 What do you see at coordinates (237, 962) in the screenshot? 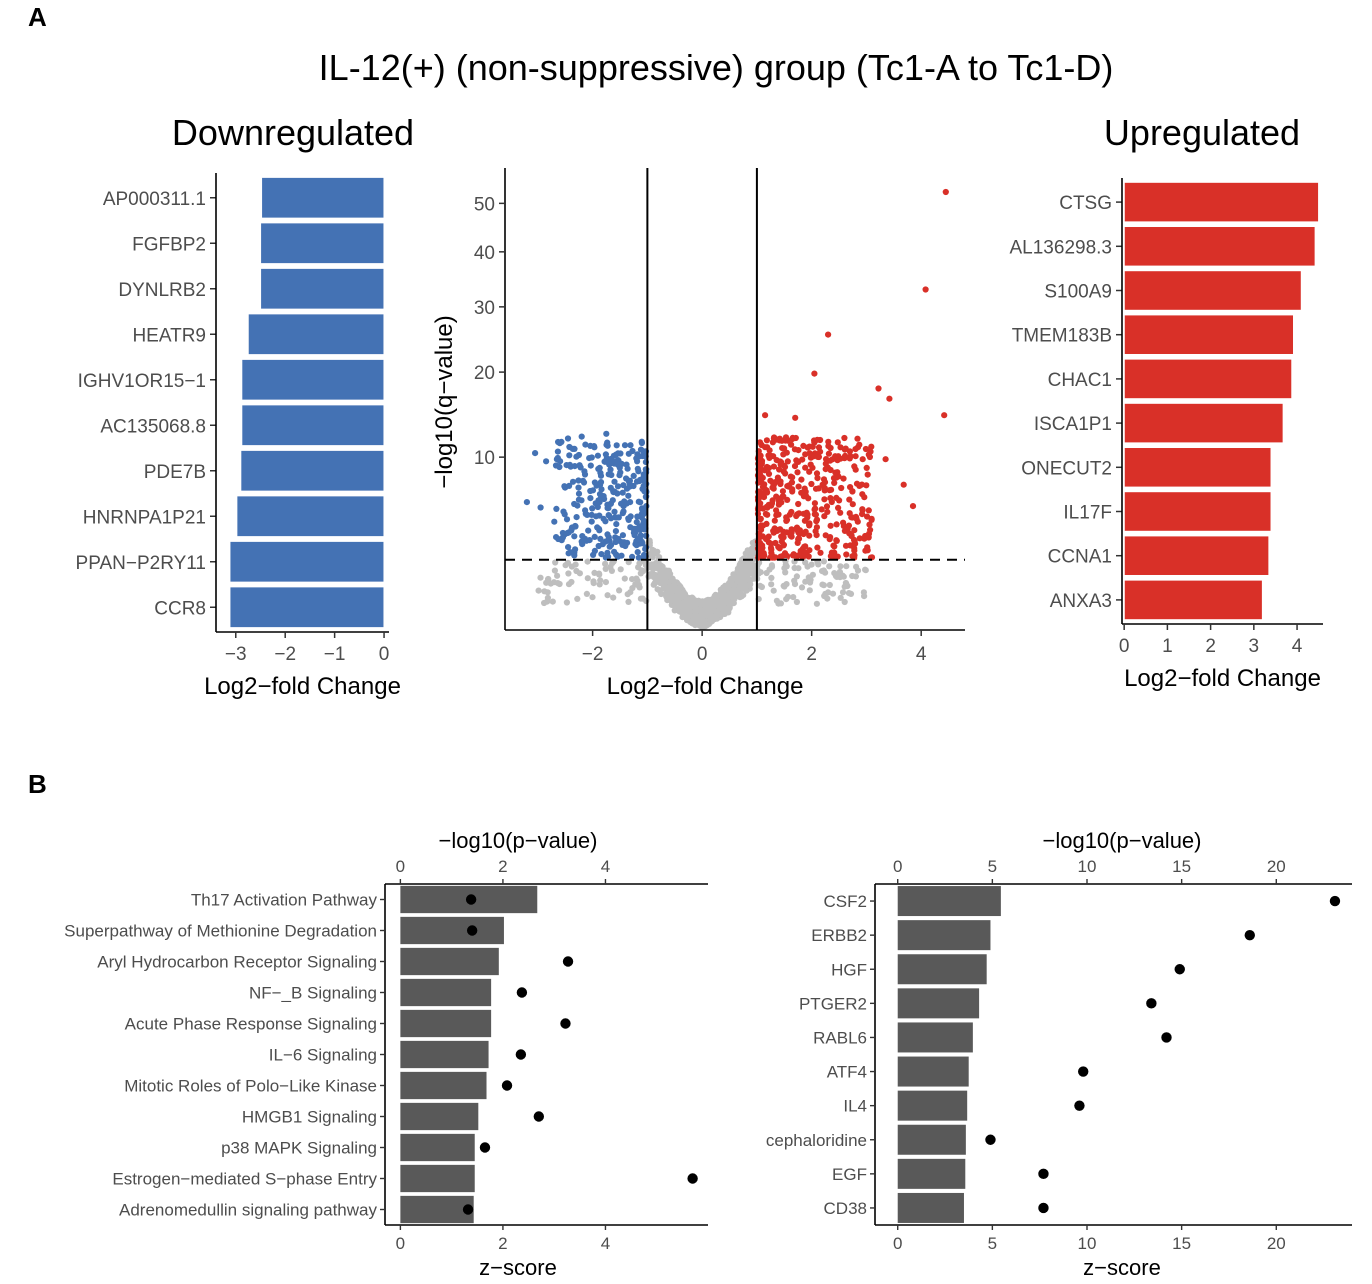
I see `pathways-category-label: Aryl Hydrocarbon Receptor Signaling` at bounding box center [237, 962].